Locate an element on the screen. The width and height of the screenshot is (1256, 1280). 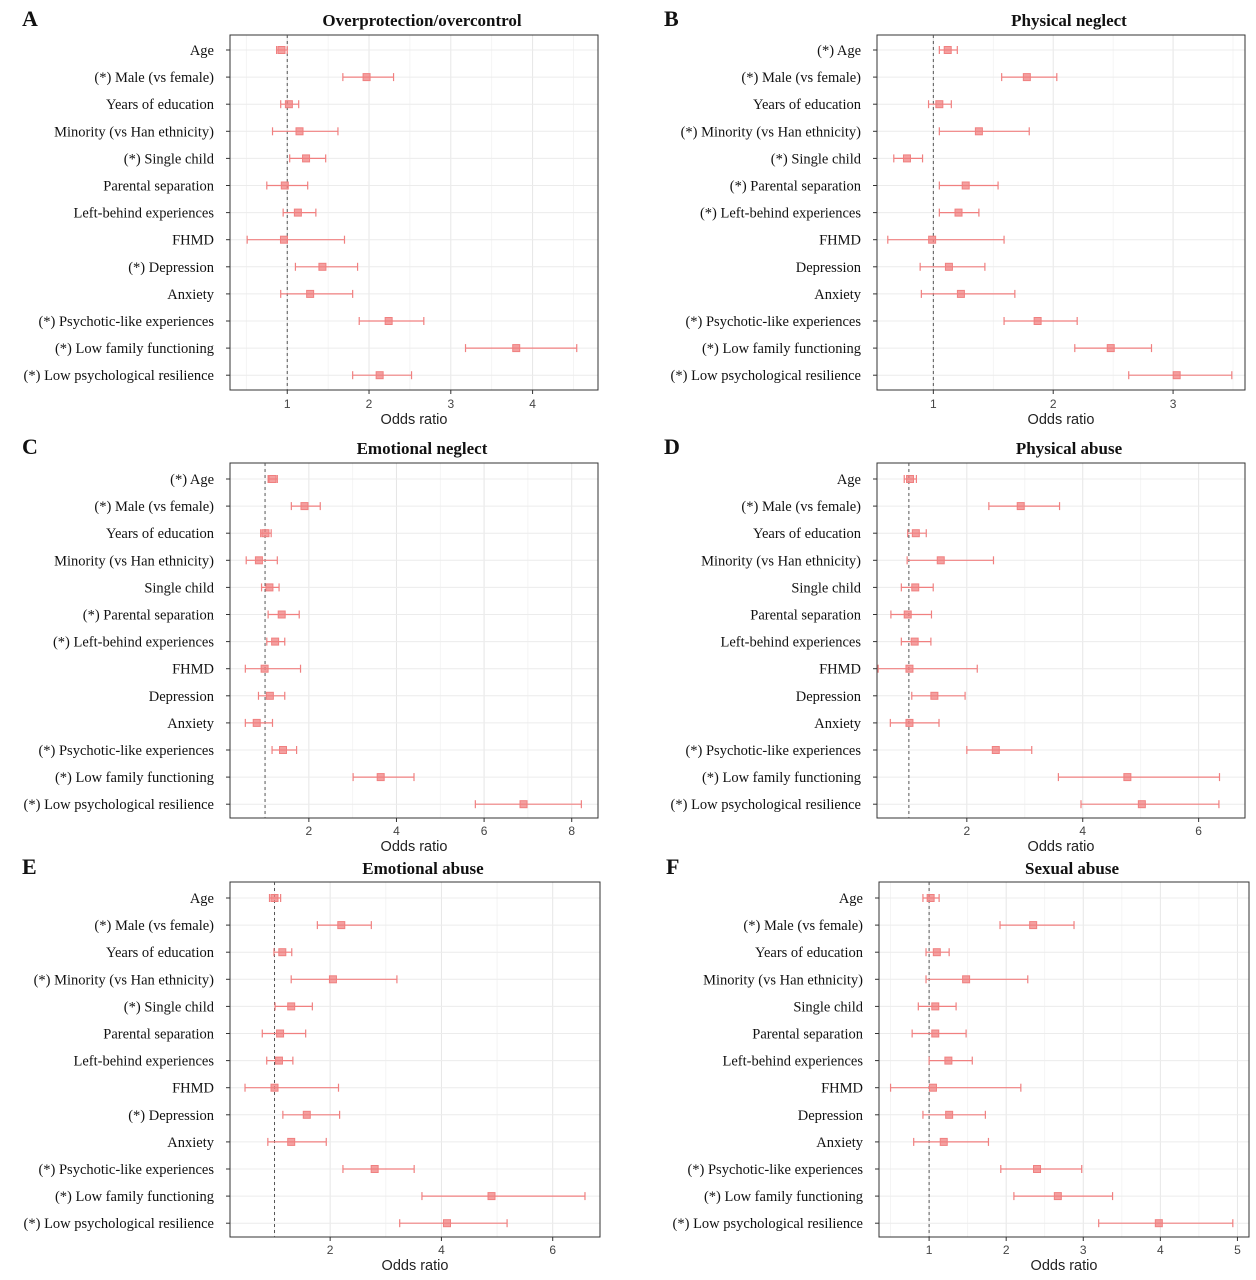
plot-area is located at coordinates (1064, 1059).